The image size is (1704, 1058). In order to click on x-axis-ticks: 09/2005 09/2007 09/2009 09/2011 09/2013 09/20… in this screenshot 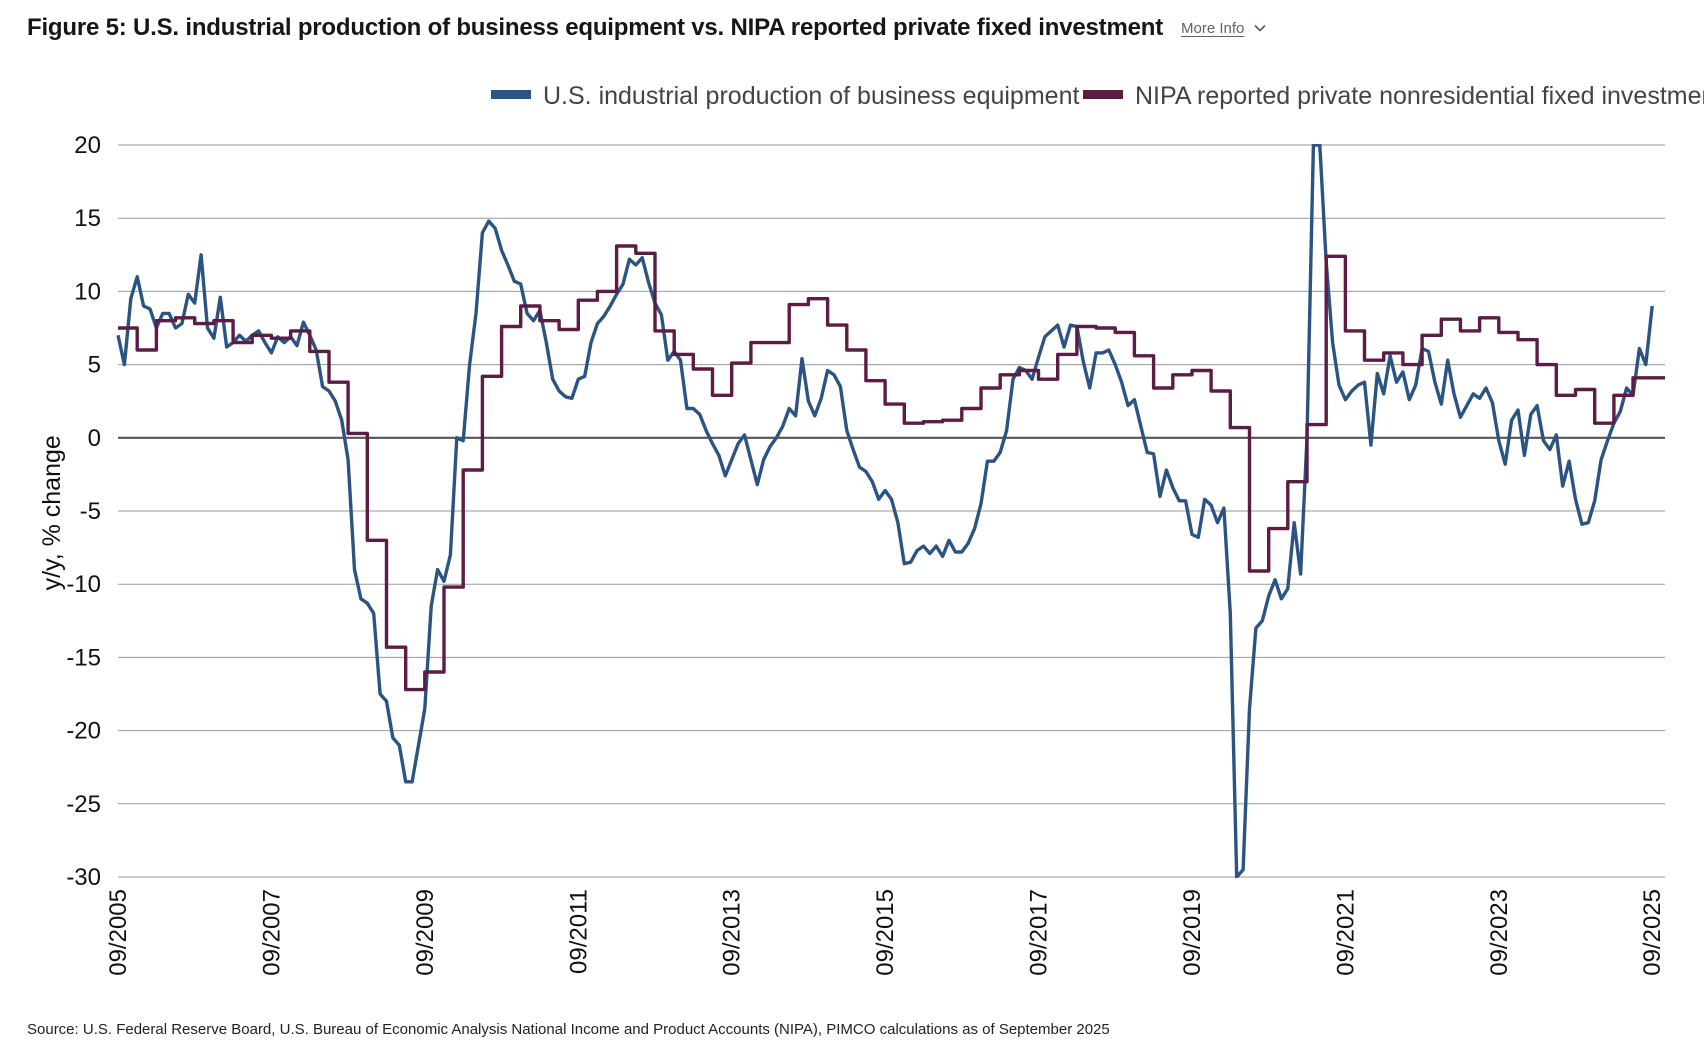, I will do `click(885, 932)`.